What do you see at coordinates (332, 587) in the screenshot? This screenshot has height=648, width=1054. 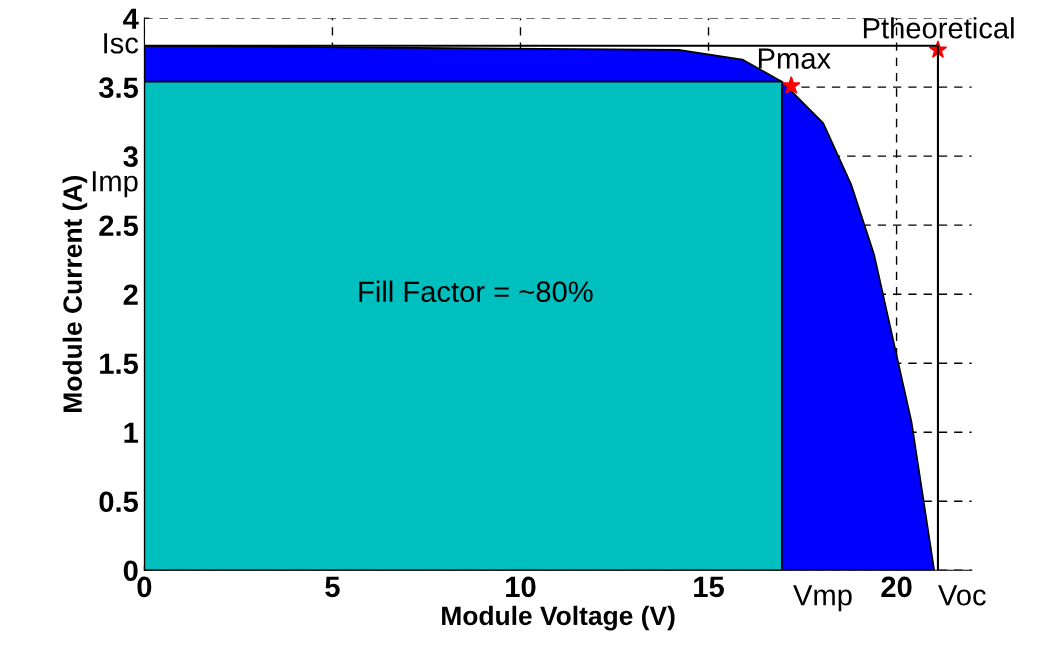 I see `x-tick-label: 5` at bounding box center [332, 587].